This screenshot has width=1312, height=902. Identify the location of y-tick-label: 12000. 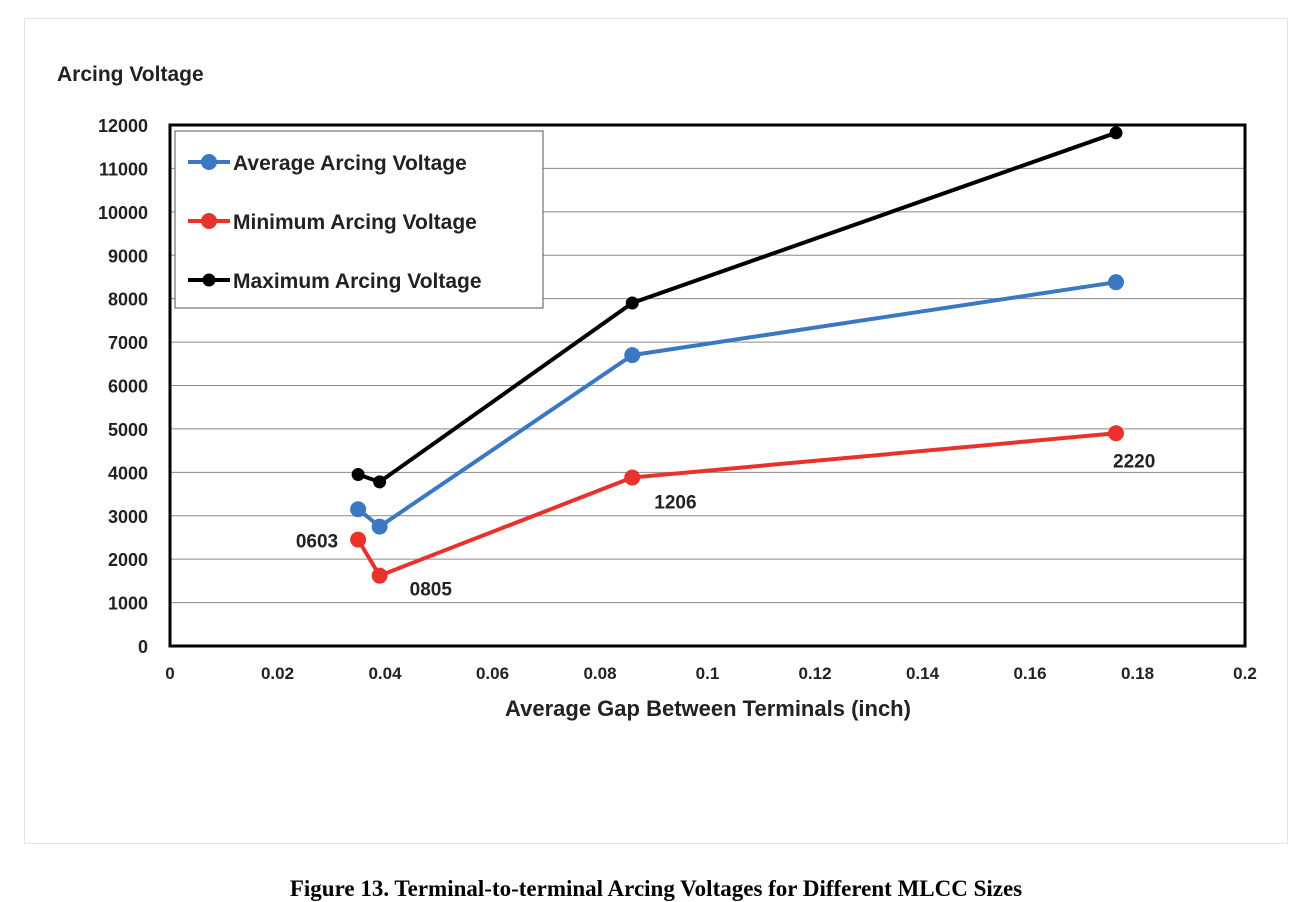
(123, 126).